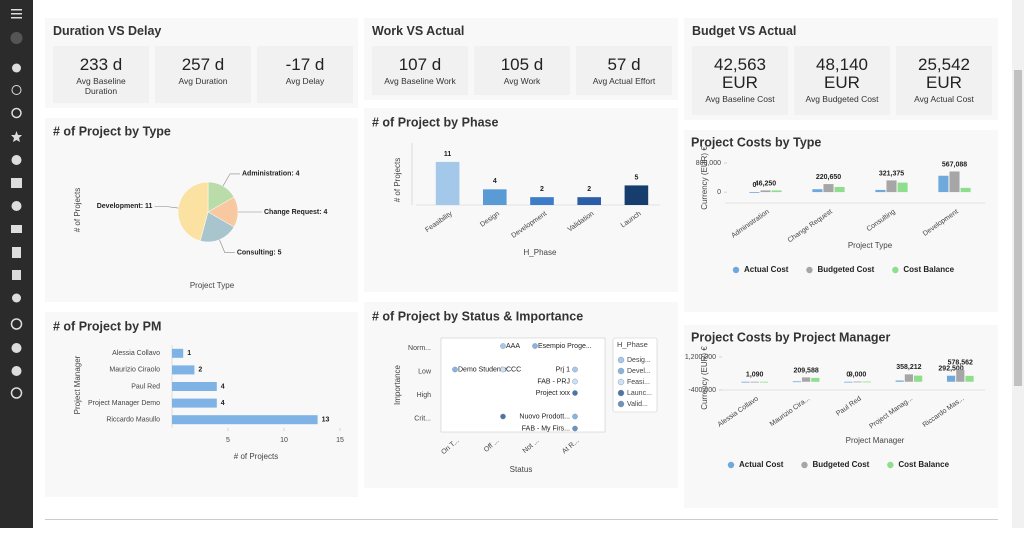 This screenshot has height=533, width=1024. What do you see at coordinates (624, 81) in the screenshot?
I see `kpi-label: Avg Actual Effort` at bounding box center [624, 81].